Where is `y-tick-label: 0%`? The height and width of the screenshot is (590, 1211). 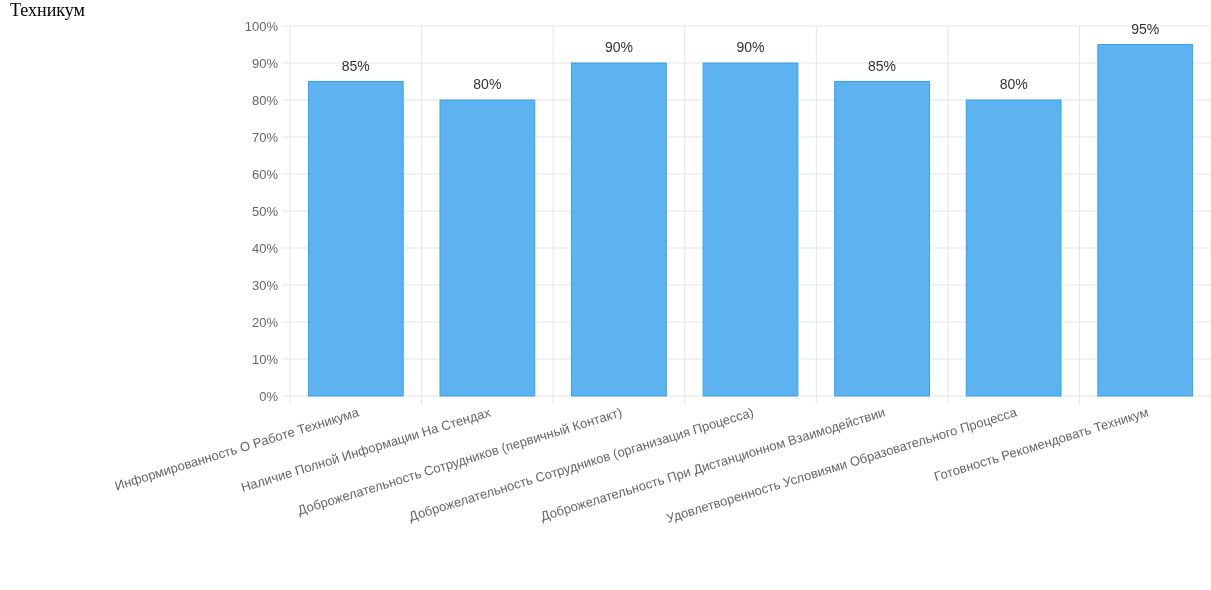
y-tick-label: 0% is located at coordinates (269, 396).